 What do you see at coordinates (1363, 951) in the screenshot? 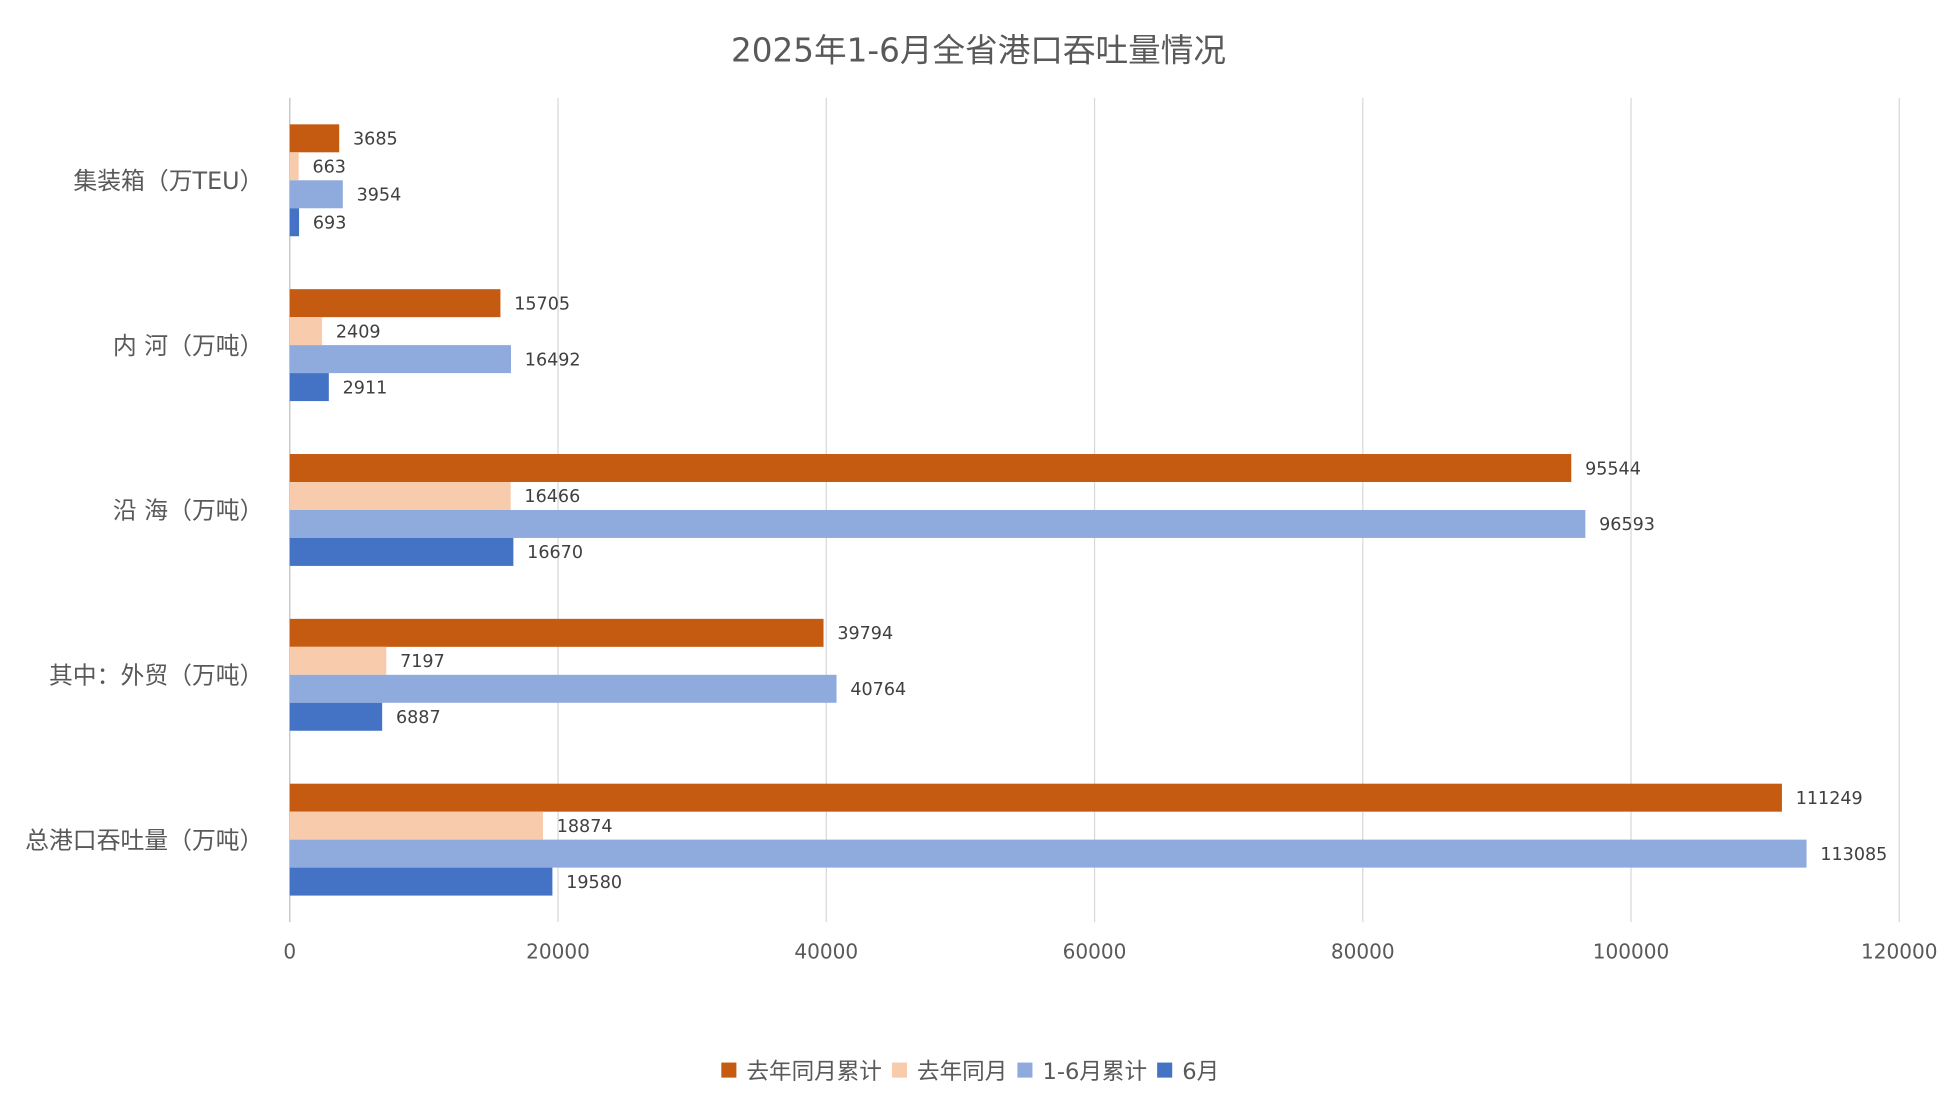
I see `x-tick-label: 80000` at bounding box center [1363, 951].